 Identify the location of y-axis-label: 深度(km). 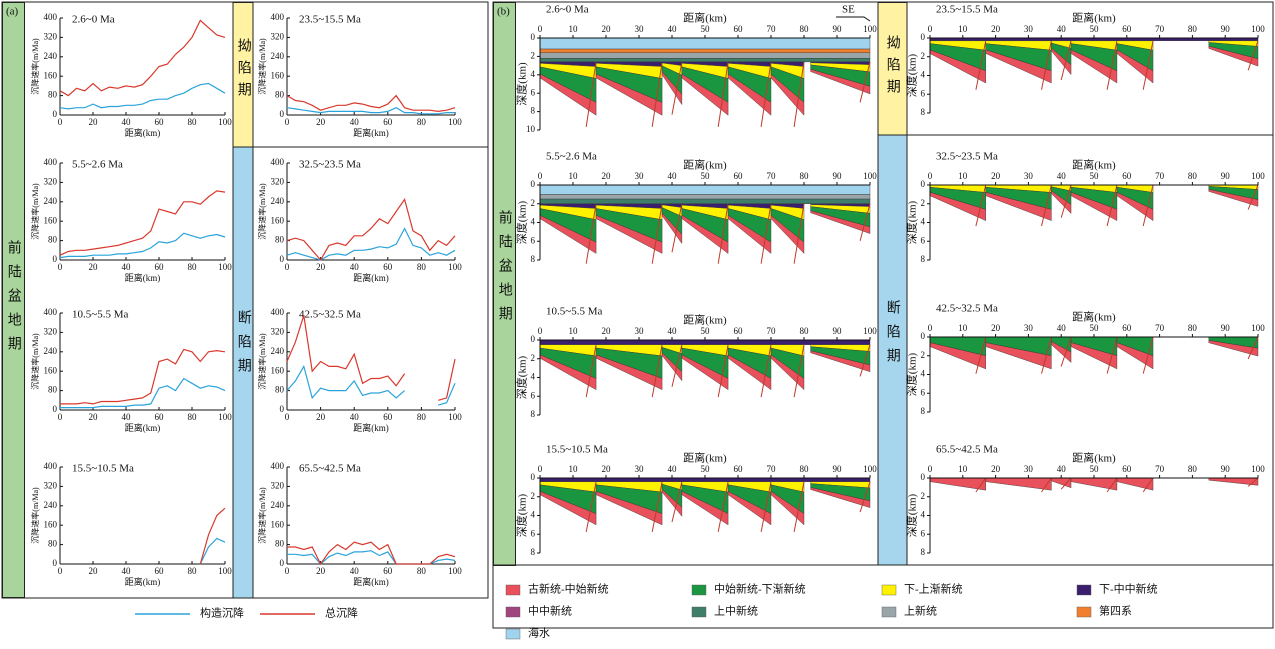
(912, 374).